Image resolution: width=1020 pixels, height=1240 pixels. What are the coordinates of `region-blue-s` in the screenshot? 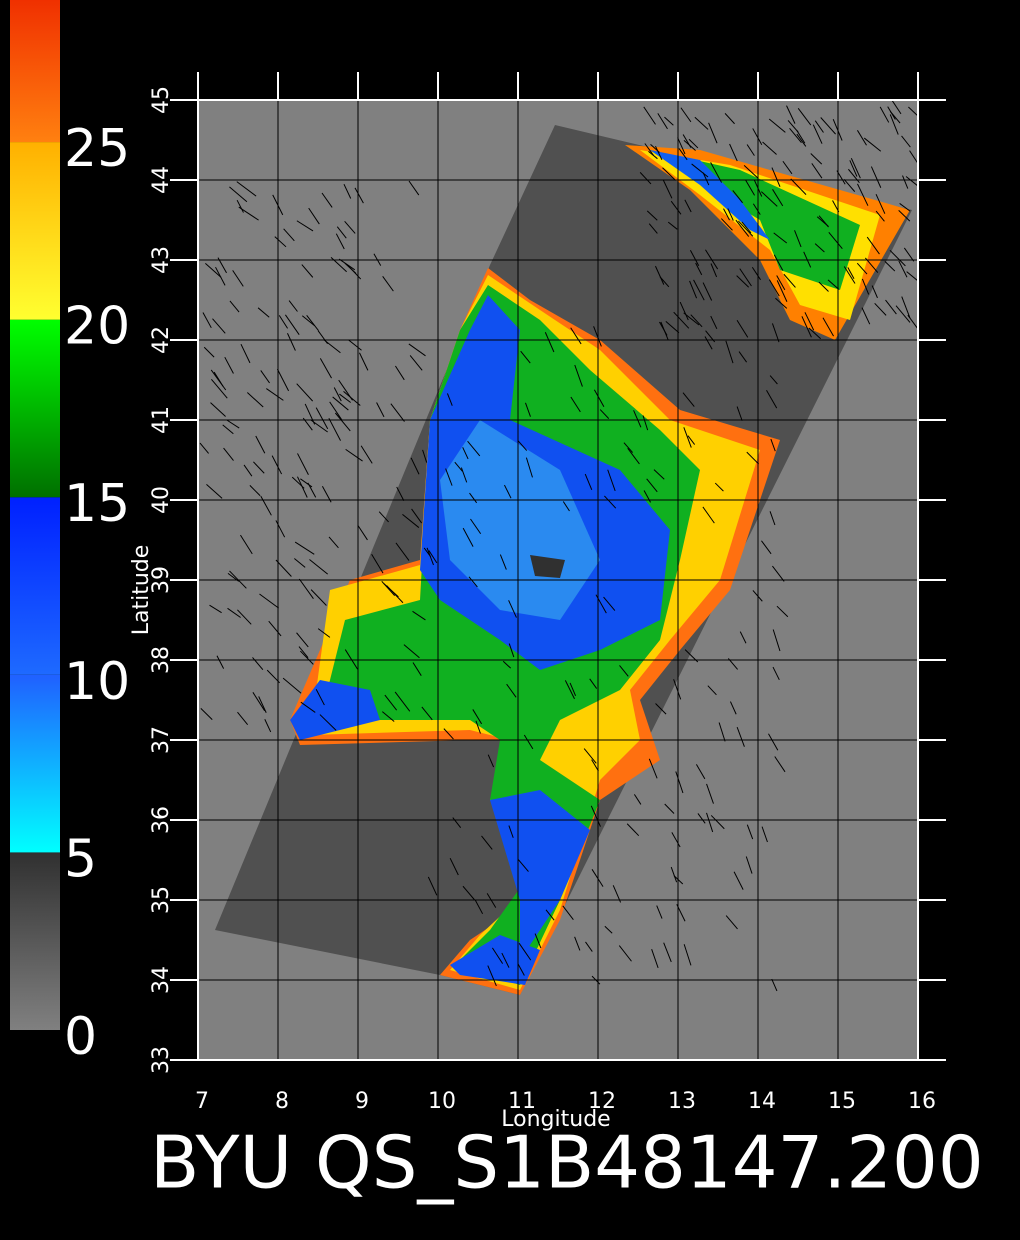 It's located at (540, 875).